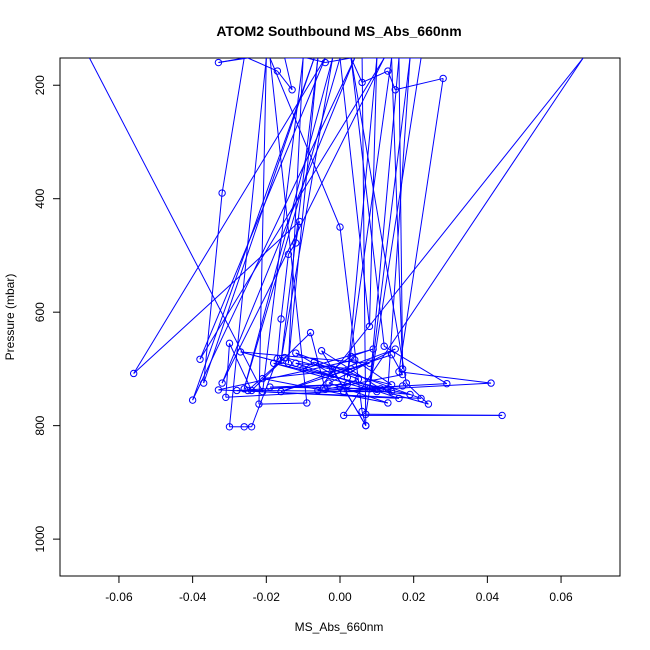 The image size is (650, 650). I want to click on chart-title: ATOM2 Southbound MS_Abs_660nm, so click(338, 31).